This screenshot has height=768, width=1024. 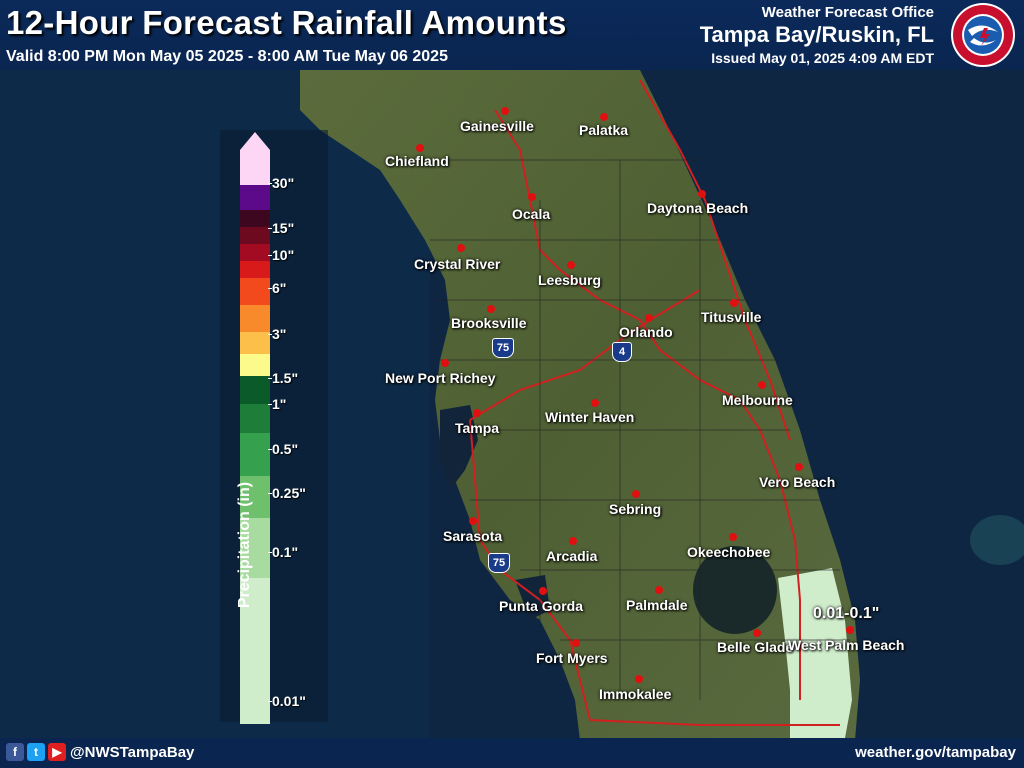 I want to click on legend-tick-label: 0.1", so click(x=283, y=552).